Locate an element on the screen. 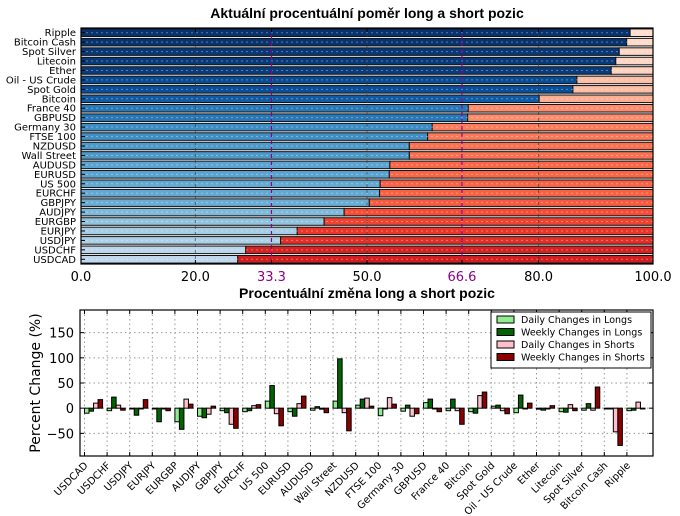  category-label: NZDUSD is located at coordinates (55, 147).